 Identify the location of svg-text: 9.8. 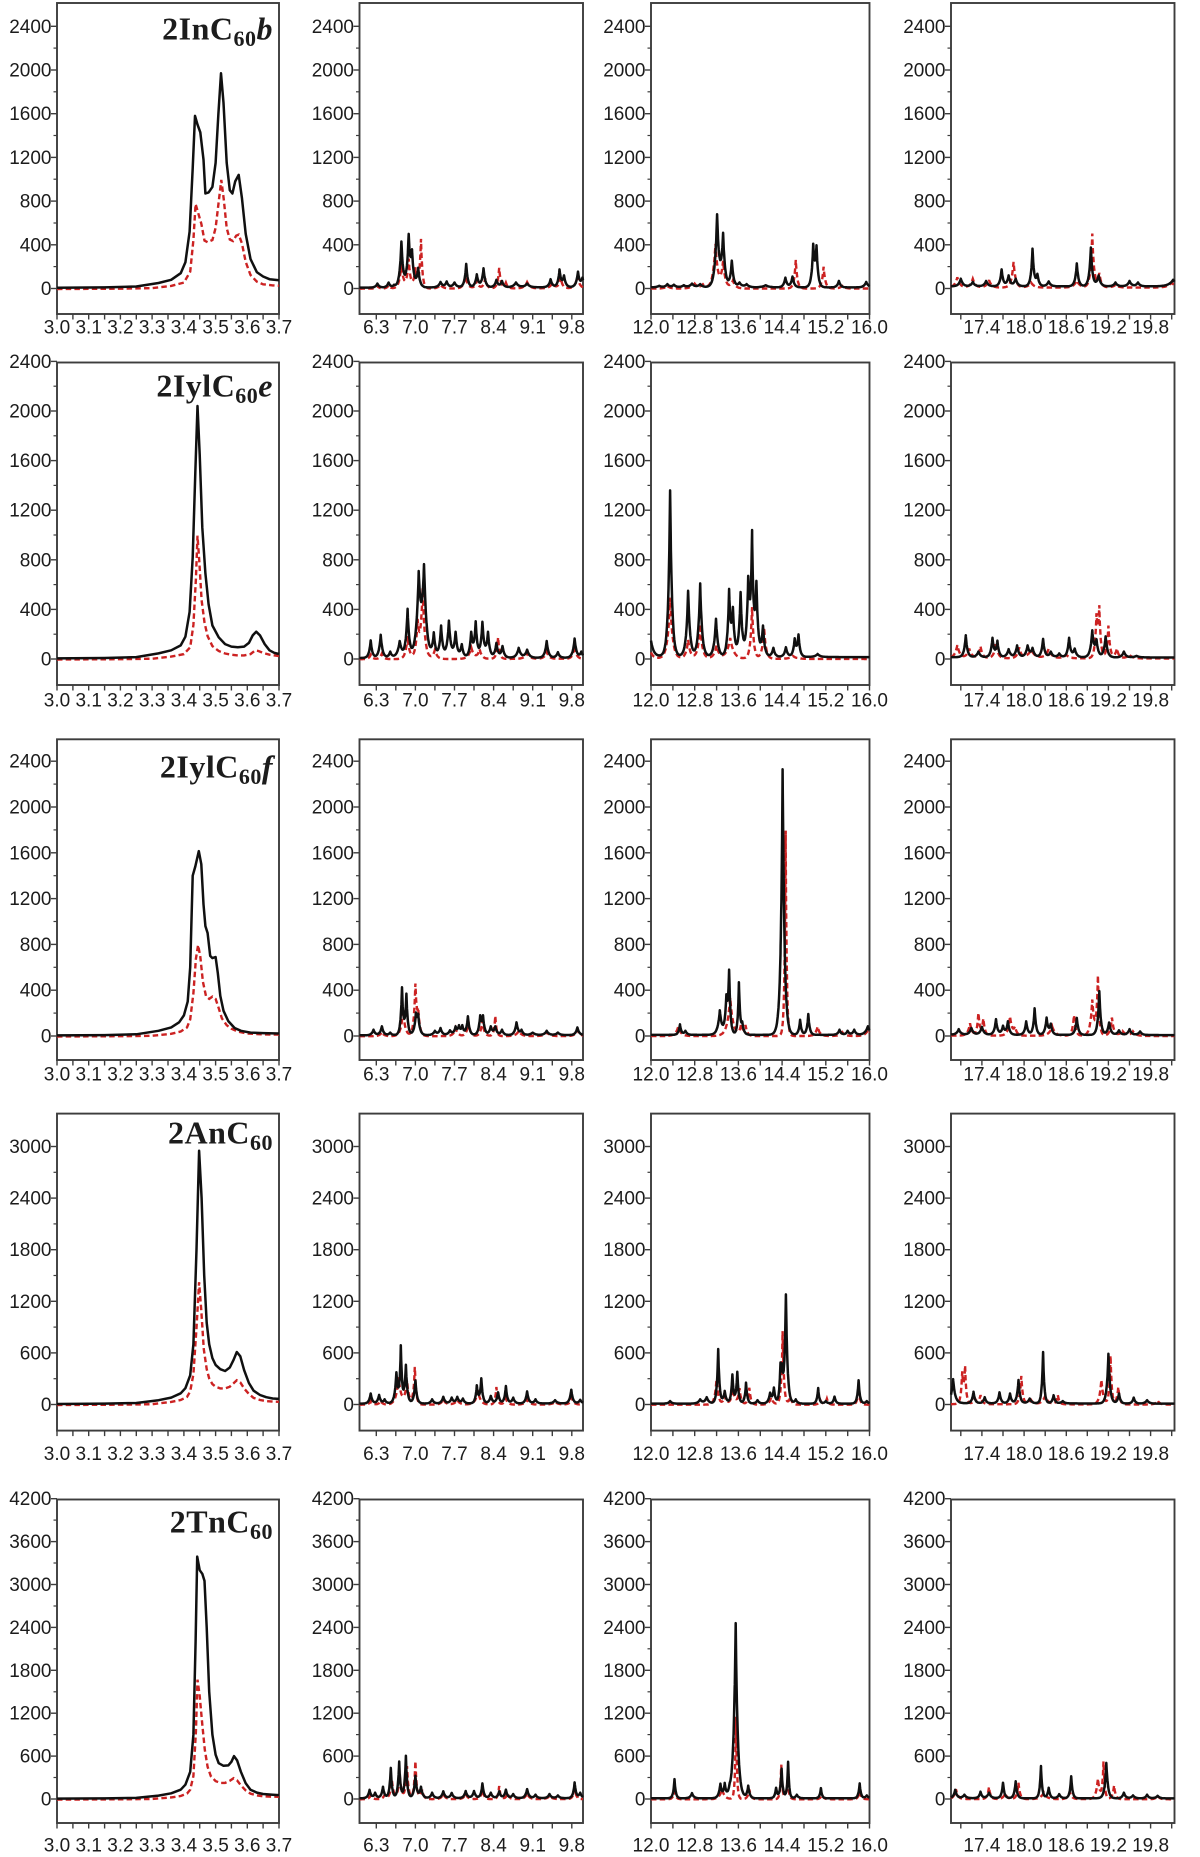
(572, 701).